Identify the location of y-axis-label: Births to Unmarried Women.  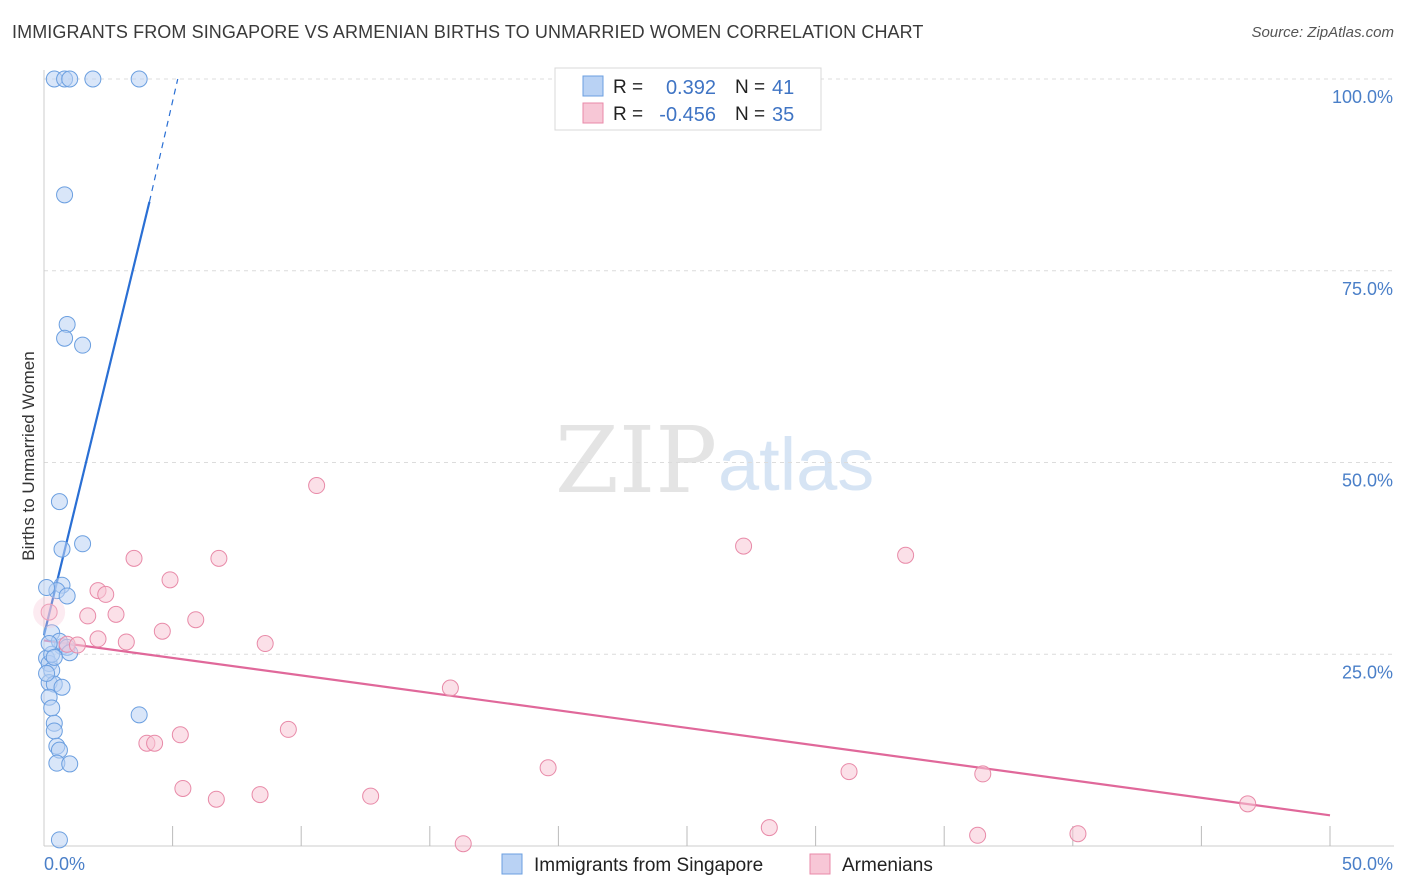
(28, 455).